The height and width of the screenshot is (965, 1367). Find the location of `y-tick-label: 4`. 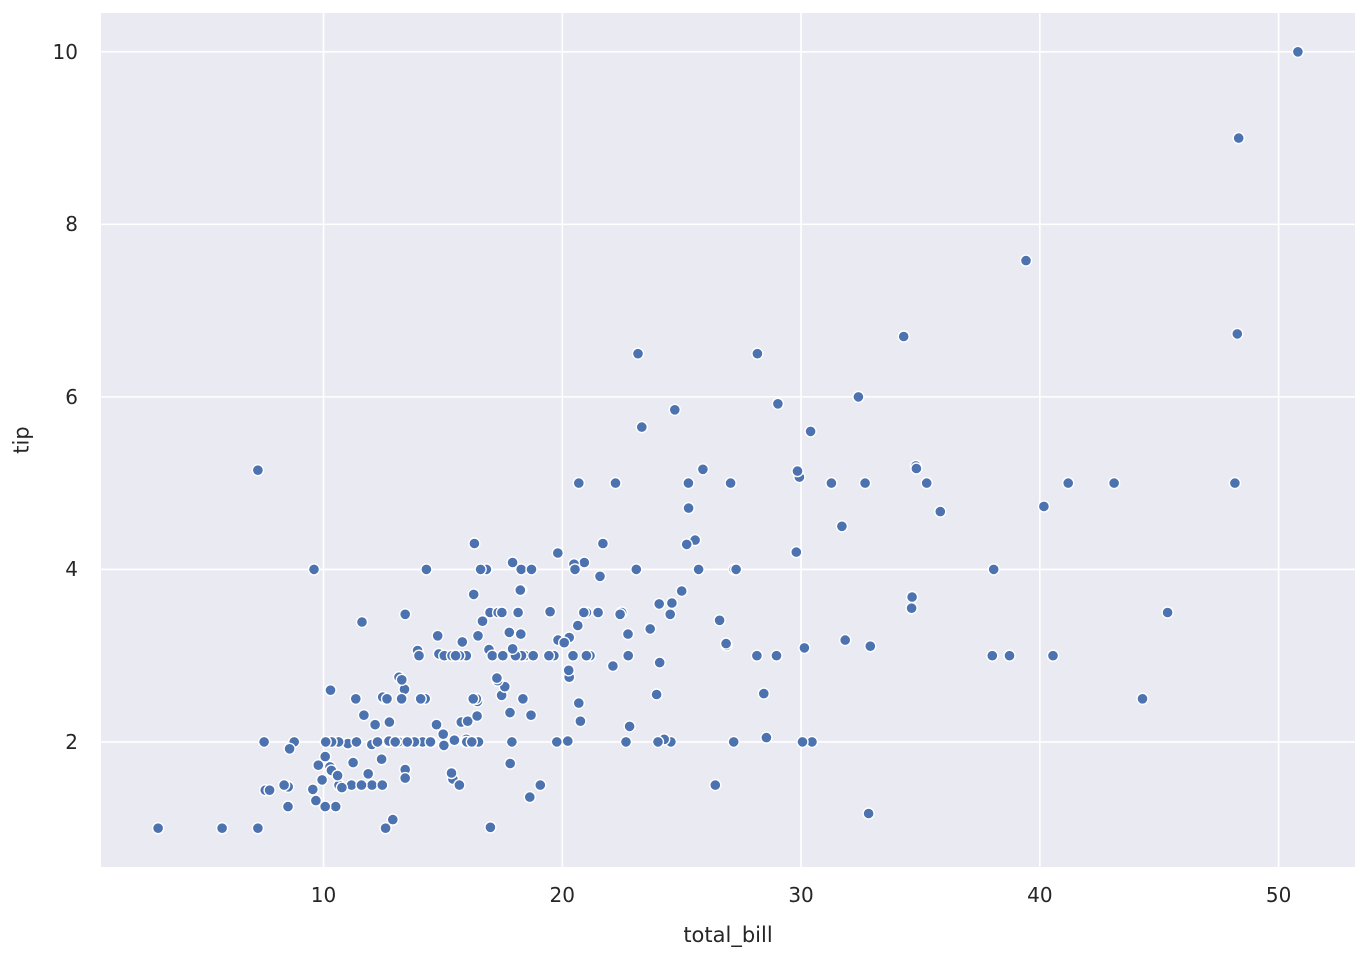

y-tick-label: 4 is located at coordinates (71, 569).